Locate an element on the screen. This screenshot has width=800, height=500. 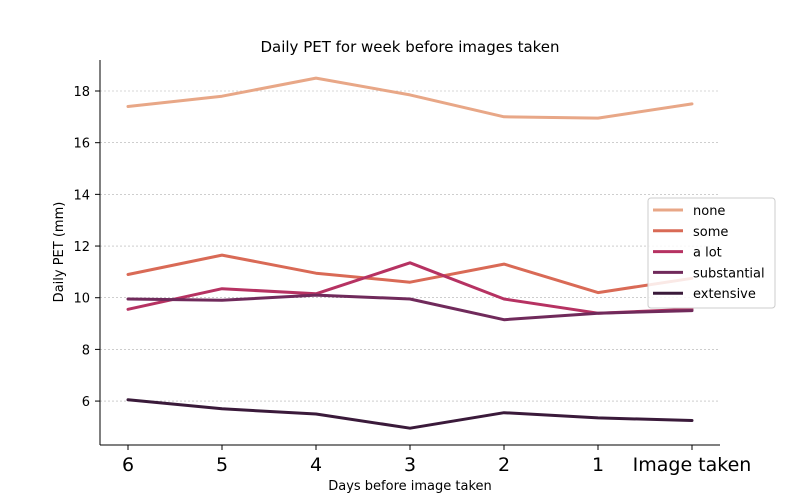
legend: none some a lot substantial extensive is located at coordinates (711, 253).